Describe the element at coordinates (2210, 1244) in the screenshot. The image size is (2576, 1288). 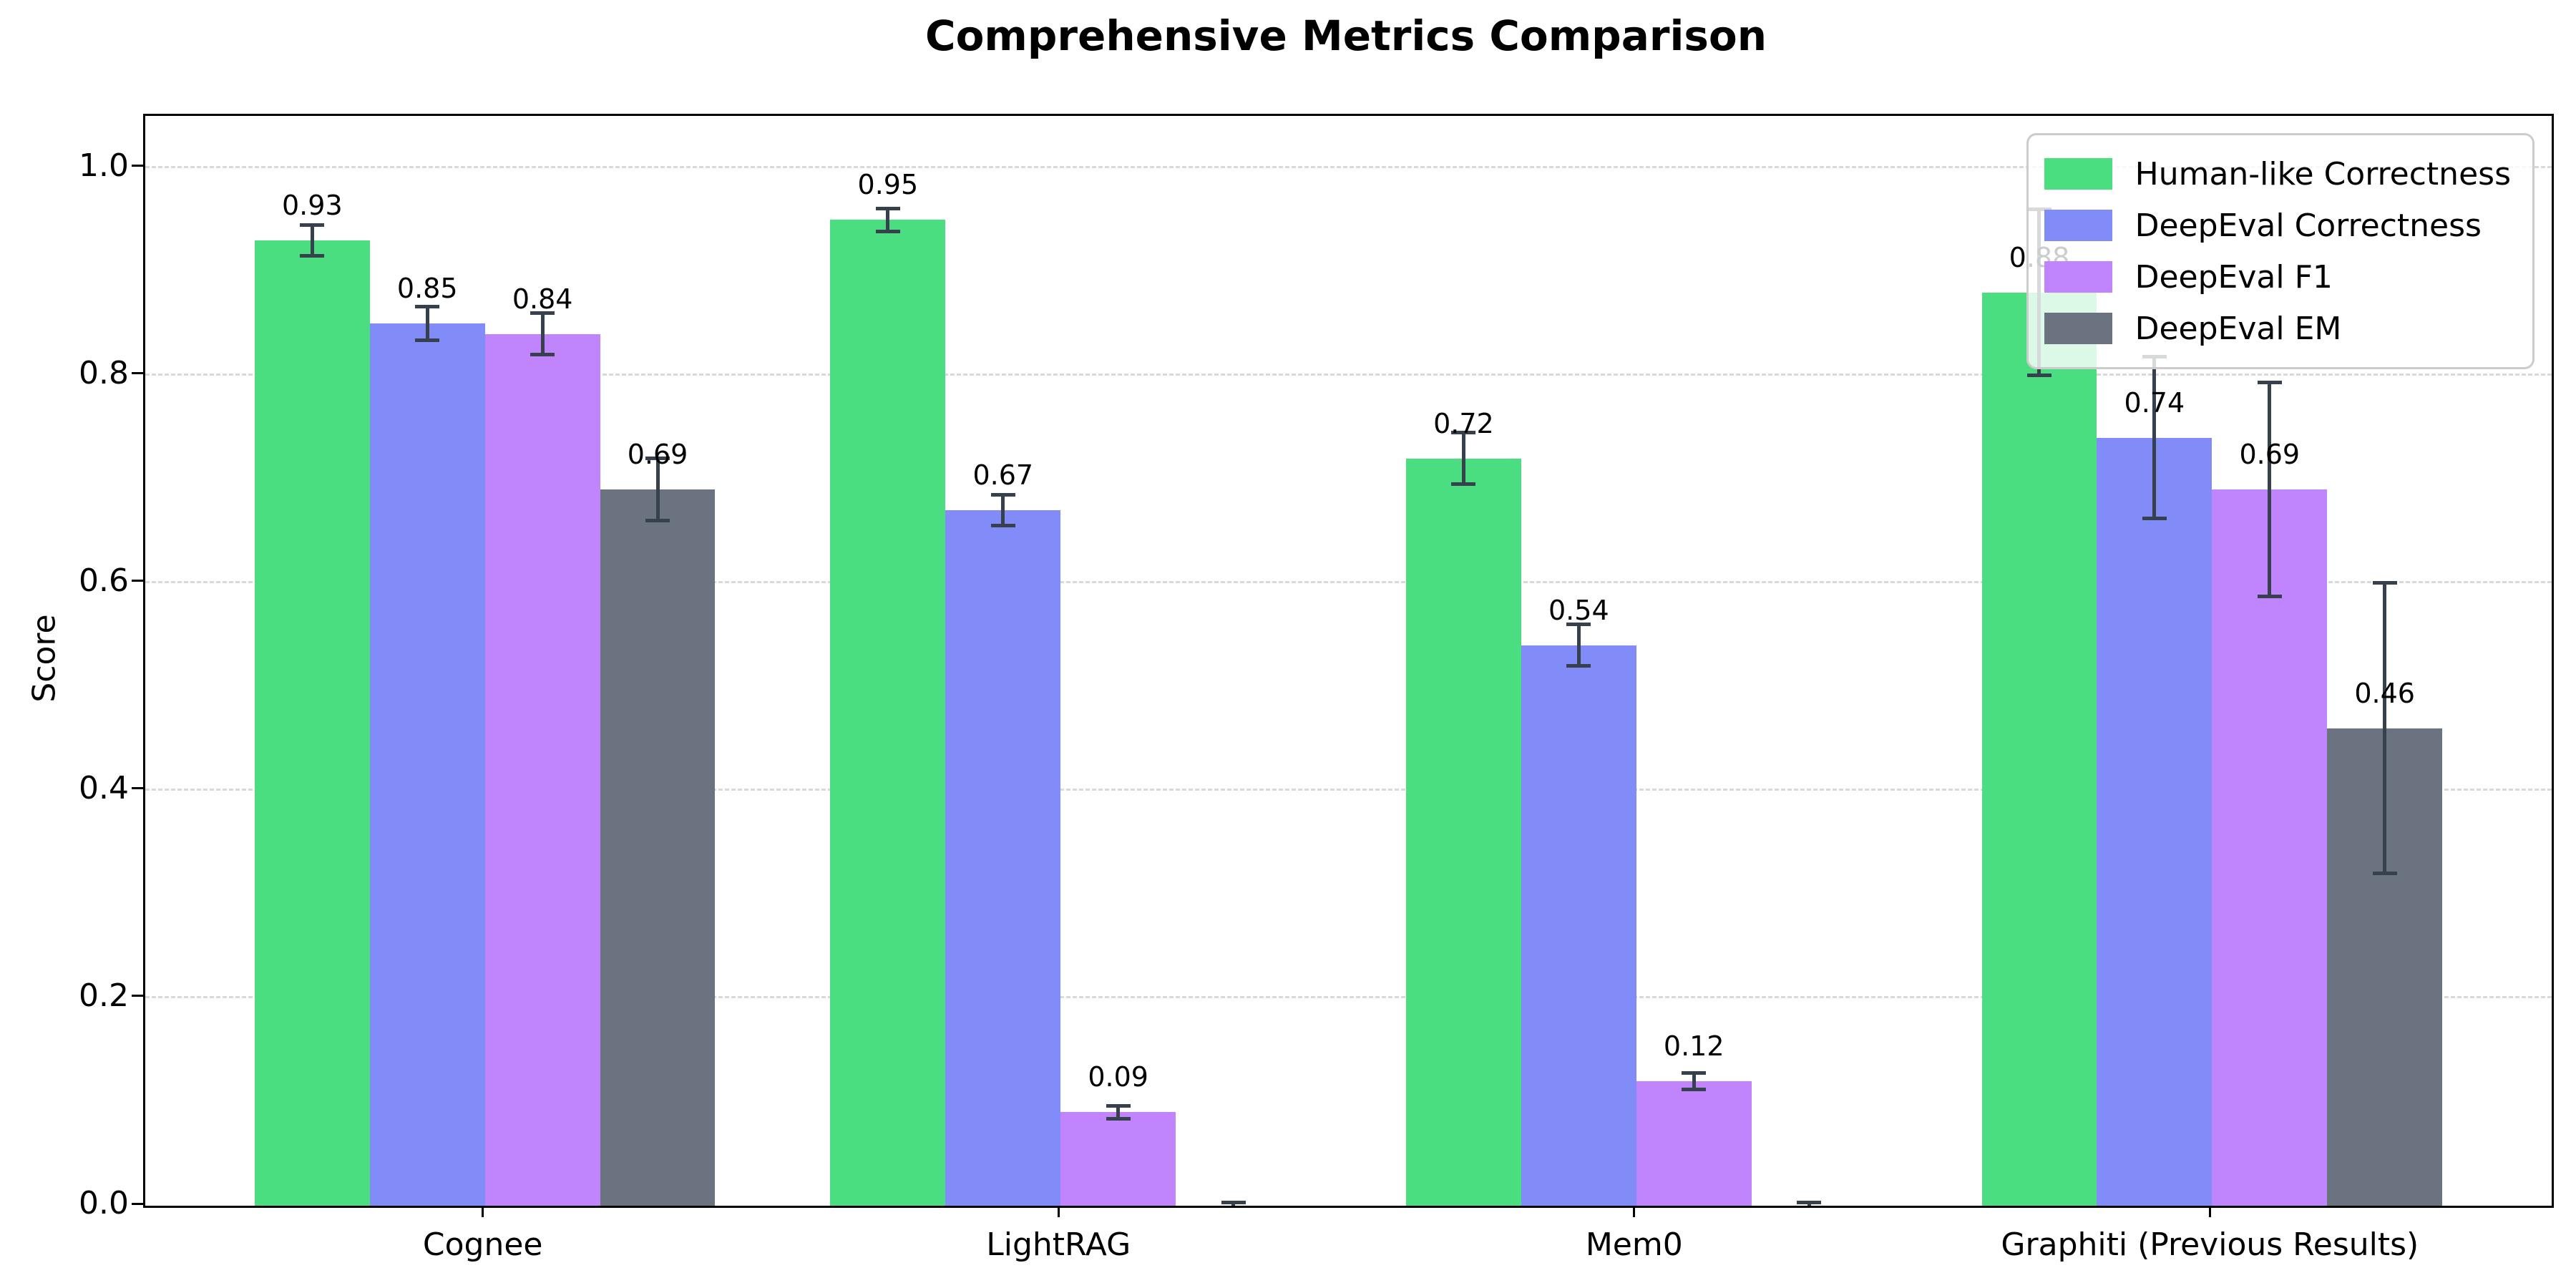
I see `x-category-label: Graphiti (Previous Results)` at that location.